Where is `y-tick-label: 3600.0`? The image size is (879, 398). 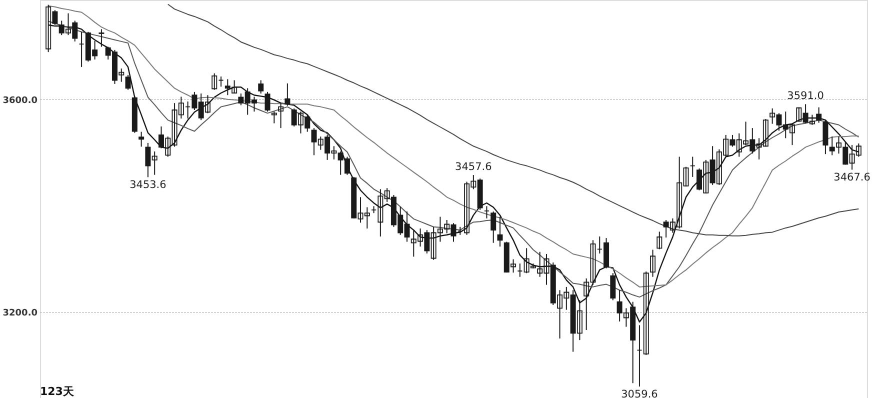 y-tick-label: 3600.0 is located at coordinates (20, 101).